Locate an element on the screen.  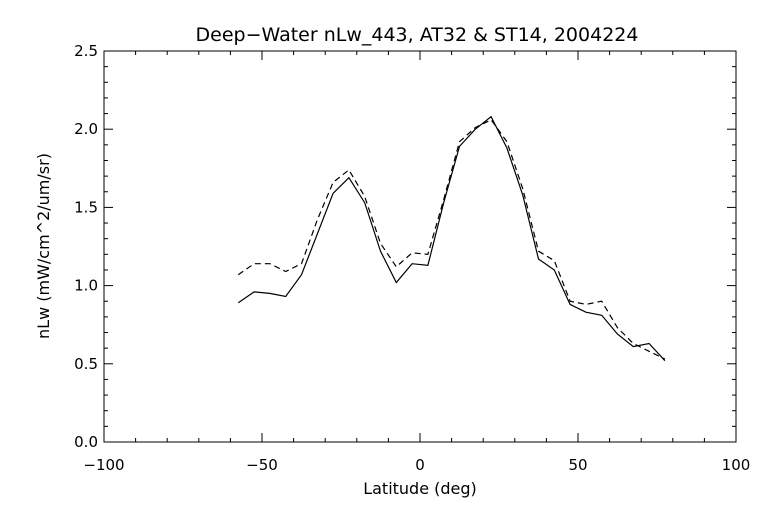
x-tick-label: 100 is located at coordinates (736, 465).